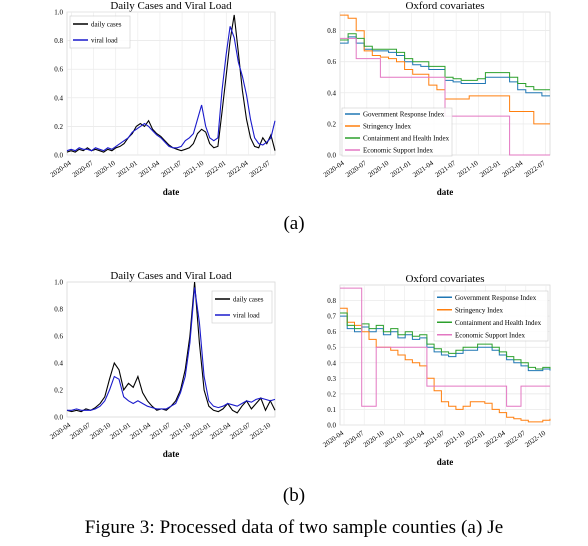 This screenshot has width=588, height=546. I want to click on y-tick-label: 1.0, so click(58, 13).